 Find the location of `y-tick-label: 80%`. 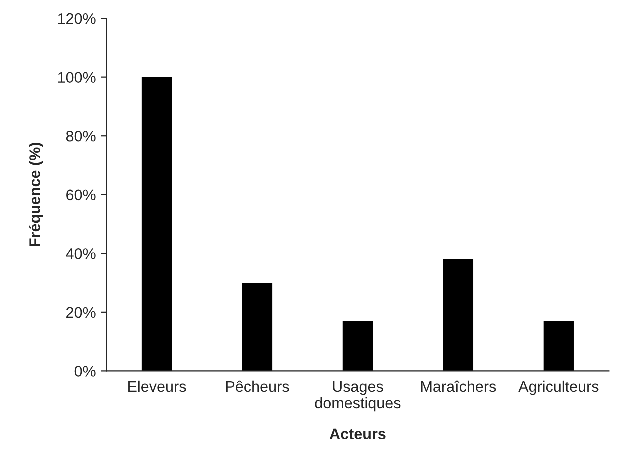

y-tick-label: 80% is located at coordinates (81, 136).